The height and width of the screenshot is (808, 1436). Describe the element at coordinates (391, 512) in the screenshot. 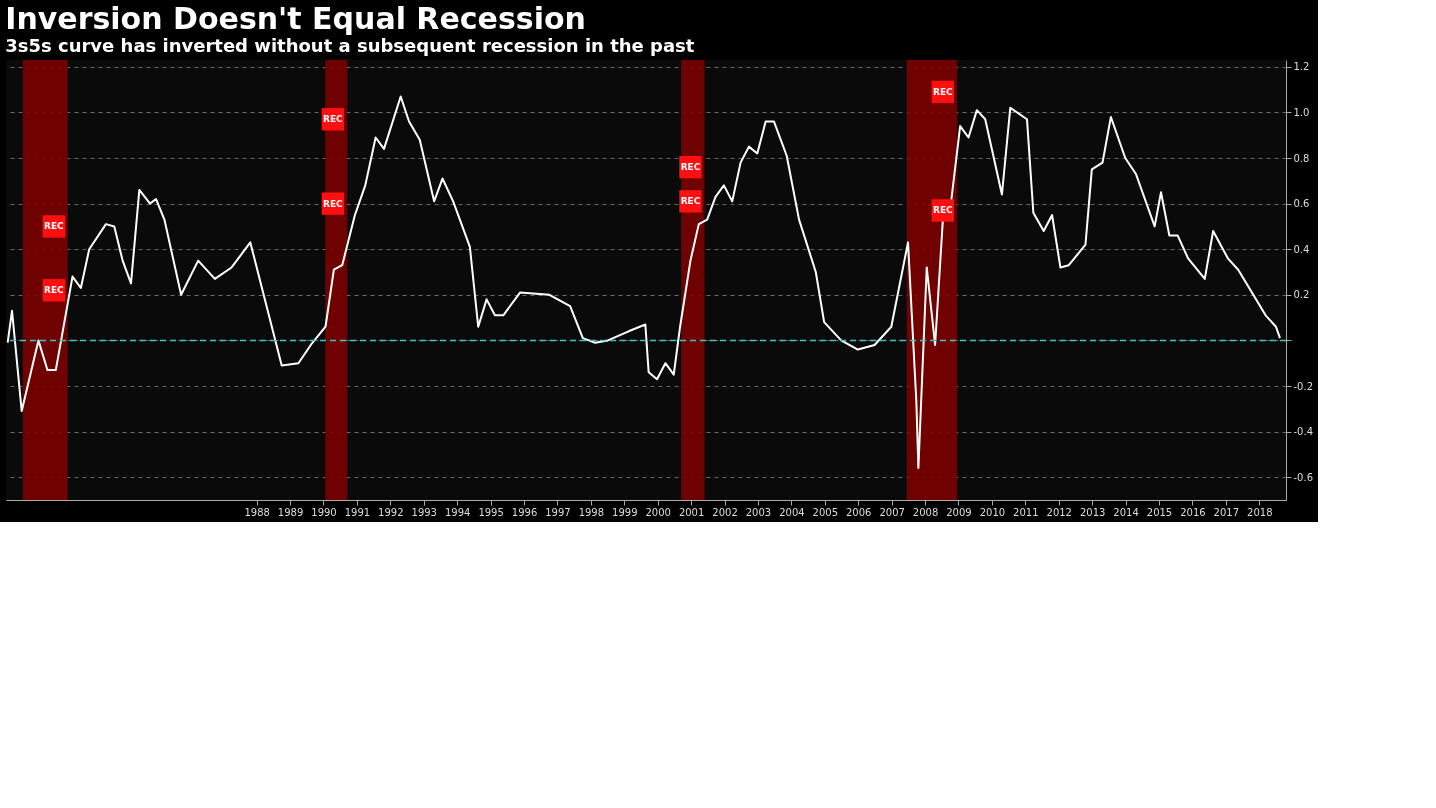

I see `x-tick-label: 1992` at that location.